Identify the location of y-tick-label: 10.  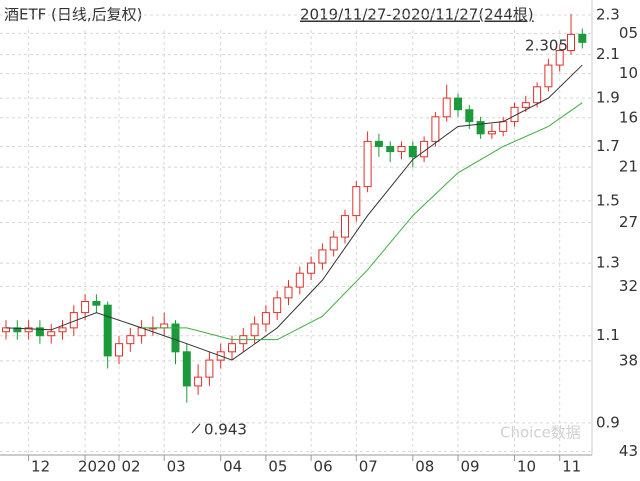
(628, 73).